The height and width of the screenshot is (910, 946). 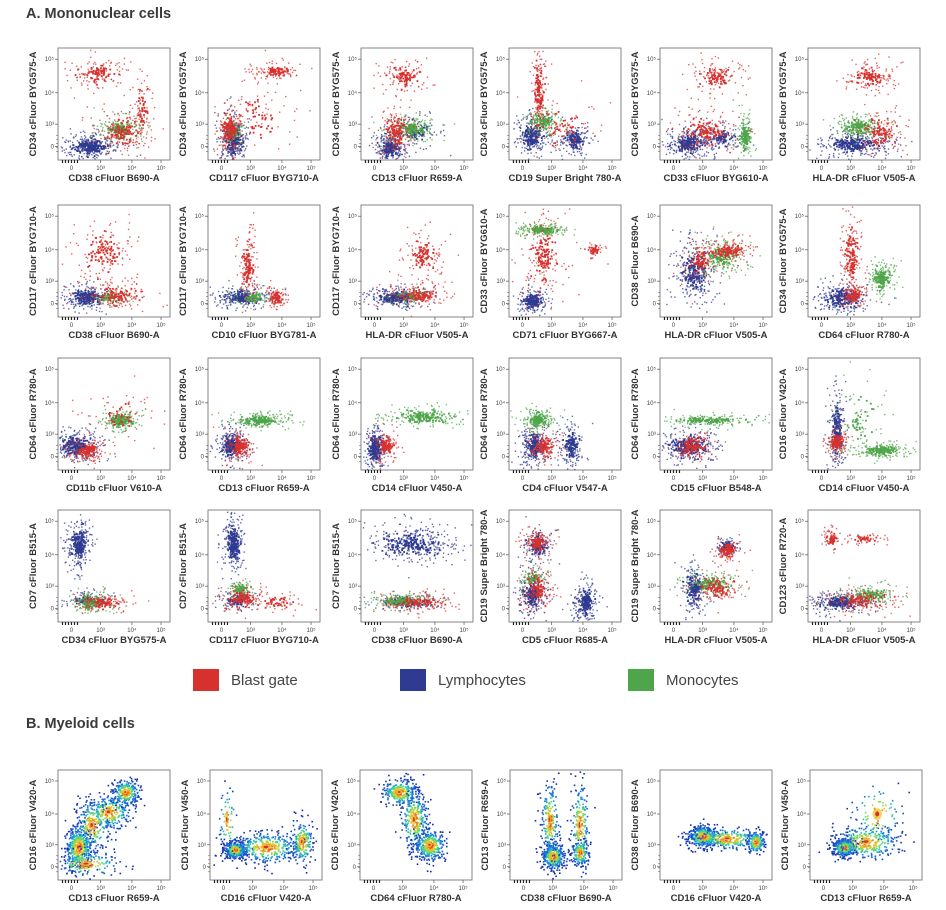 I want to click on legend-lymphocytes: Lymphocytes, so click(x=463, y=680).